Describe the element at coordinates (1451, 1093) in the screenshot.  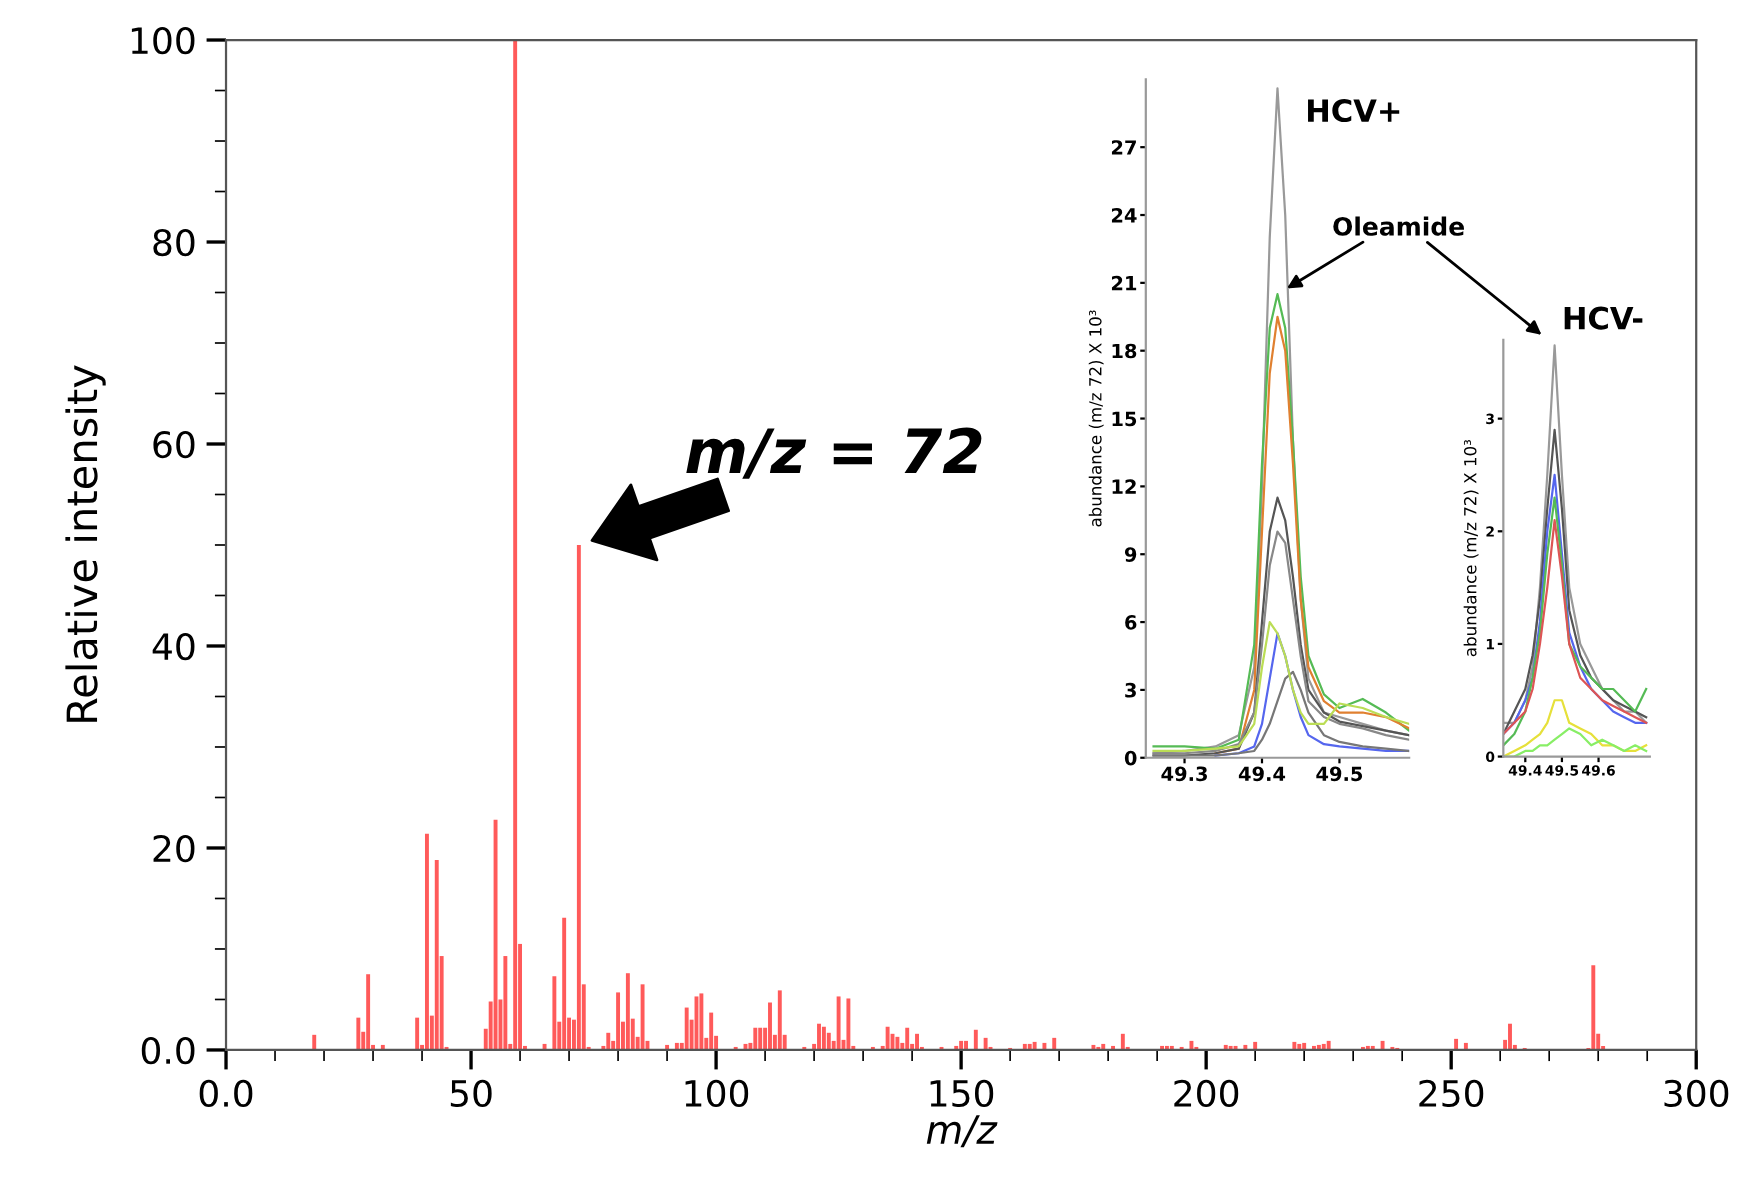
I see `x-tick-label: 250` at that location.